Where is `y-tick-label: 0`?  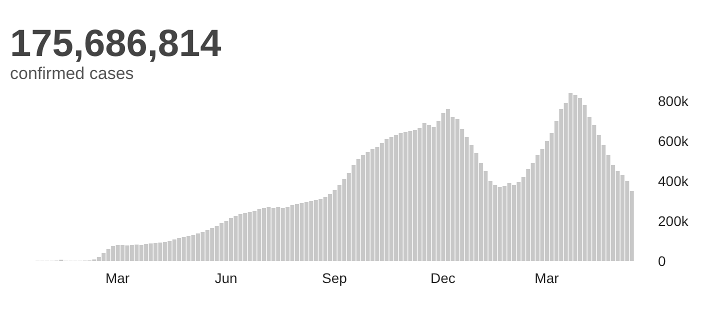 y-tick-label: 0 is located at coordinates (662, 260).